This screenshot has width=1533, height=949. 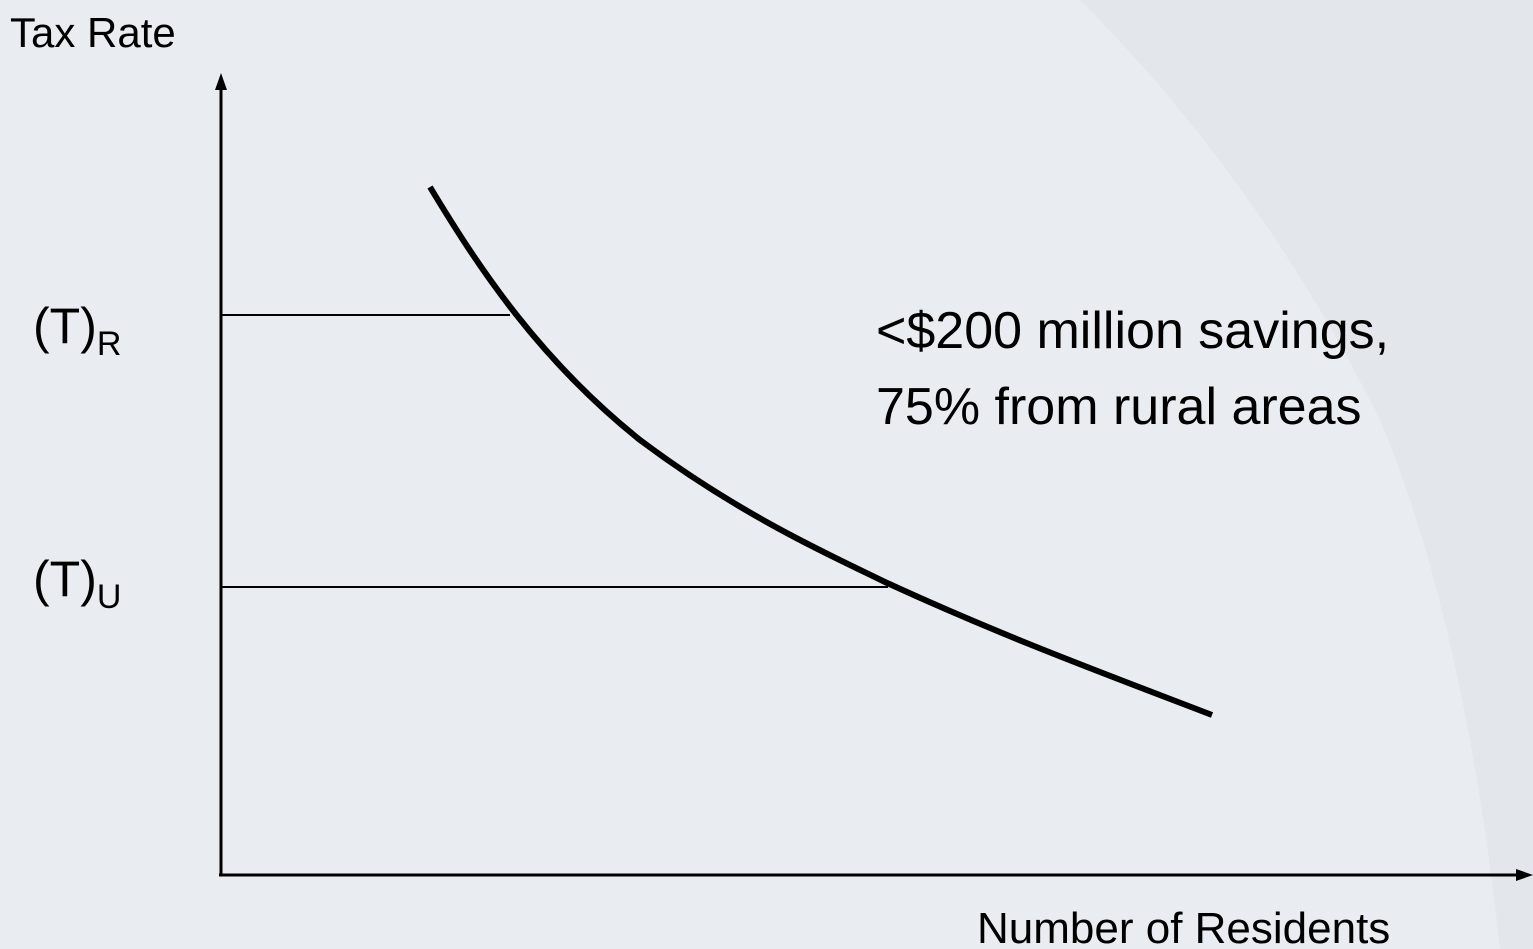 What do you see at coordinates (93, 32) in the screenshot?
I see `y-axis-label: Tax Rate` at bounding box center [93, 32].